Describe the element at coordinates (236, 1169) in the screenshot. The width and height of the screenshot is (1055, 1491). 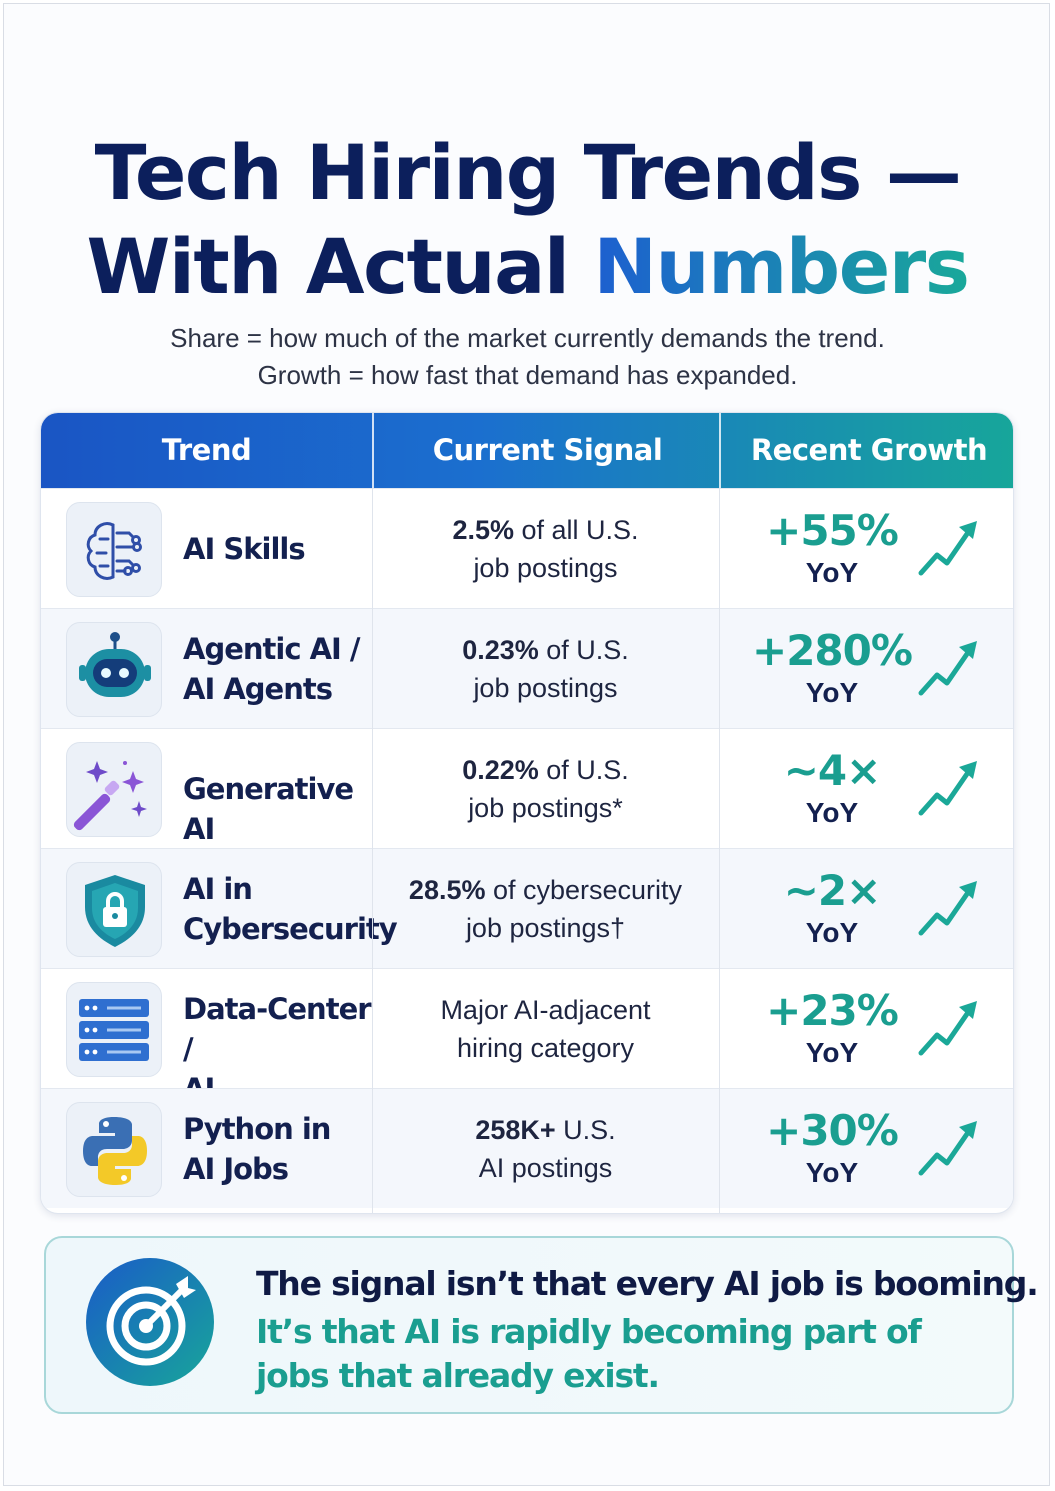
I see `trend-name-line: AI Jobs` at that location.